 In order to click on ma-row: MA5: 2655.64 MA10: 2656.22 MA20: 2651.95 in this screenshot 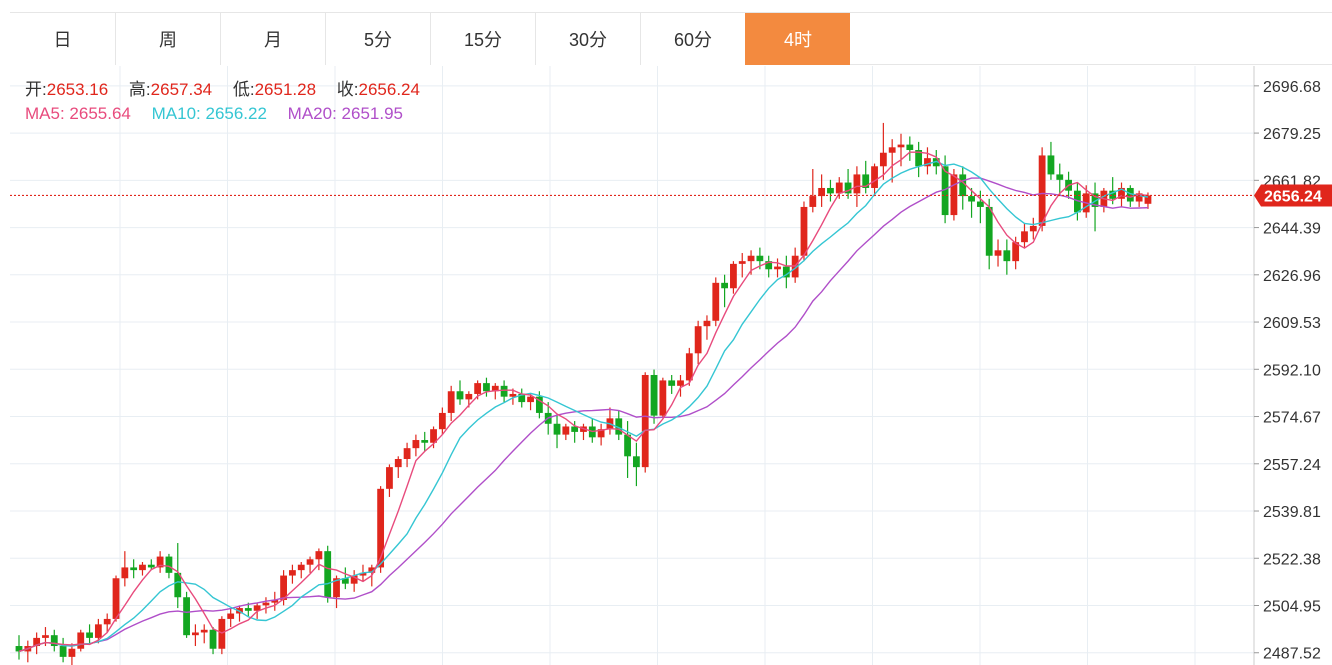, I will do `click(230, 114)`.